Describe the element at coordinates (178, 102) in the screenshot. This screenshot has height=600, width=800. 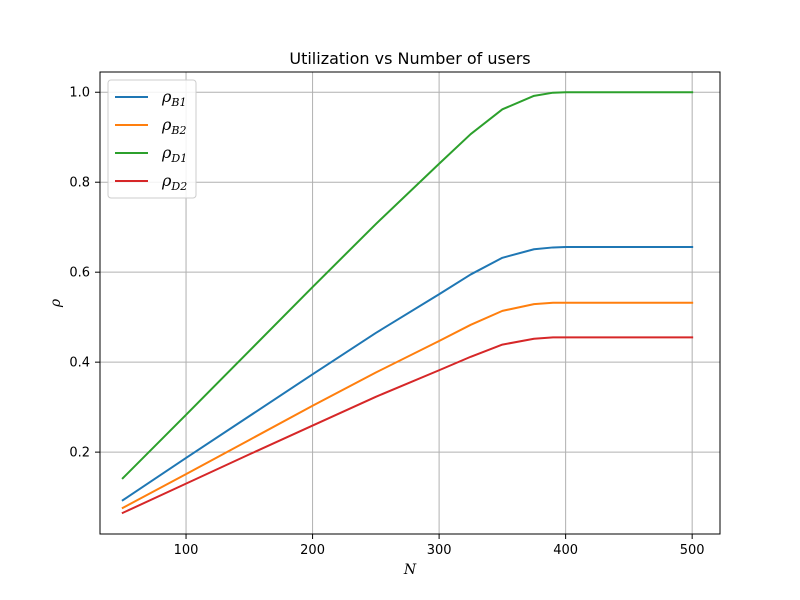
I see `legend-label-subscript: B1` at that location.